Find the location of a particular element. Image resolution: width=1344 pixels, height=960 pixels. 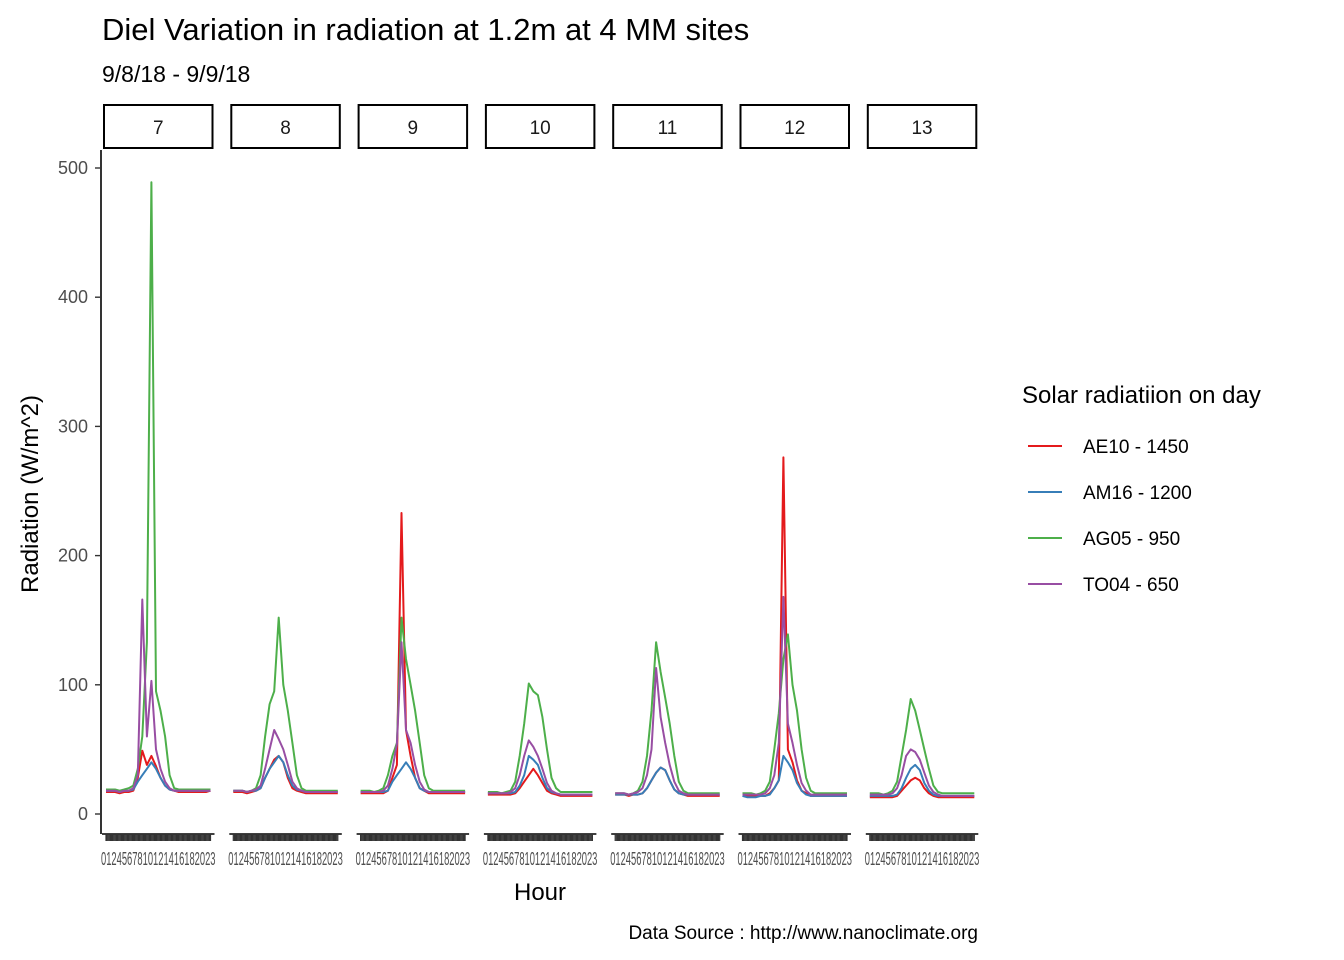

facet-strip-label: 7 is located at coordinates (158, 128).